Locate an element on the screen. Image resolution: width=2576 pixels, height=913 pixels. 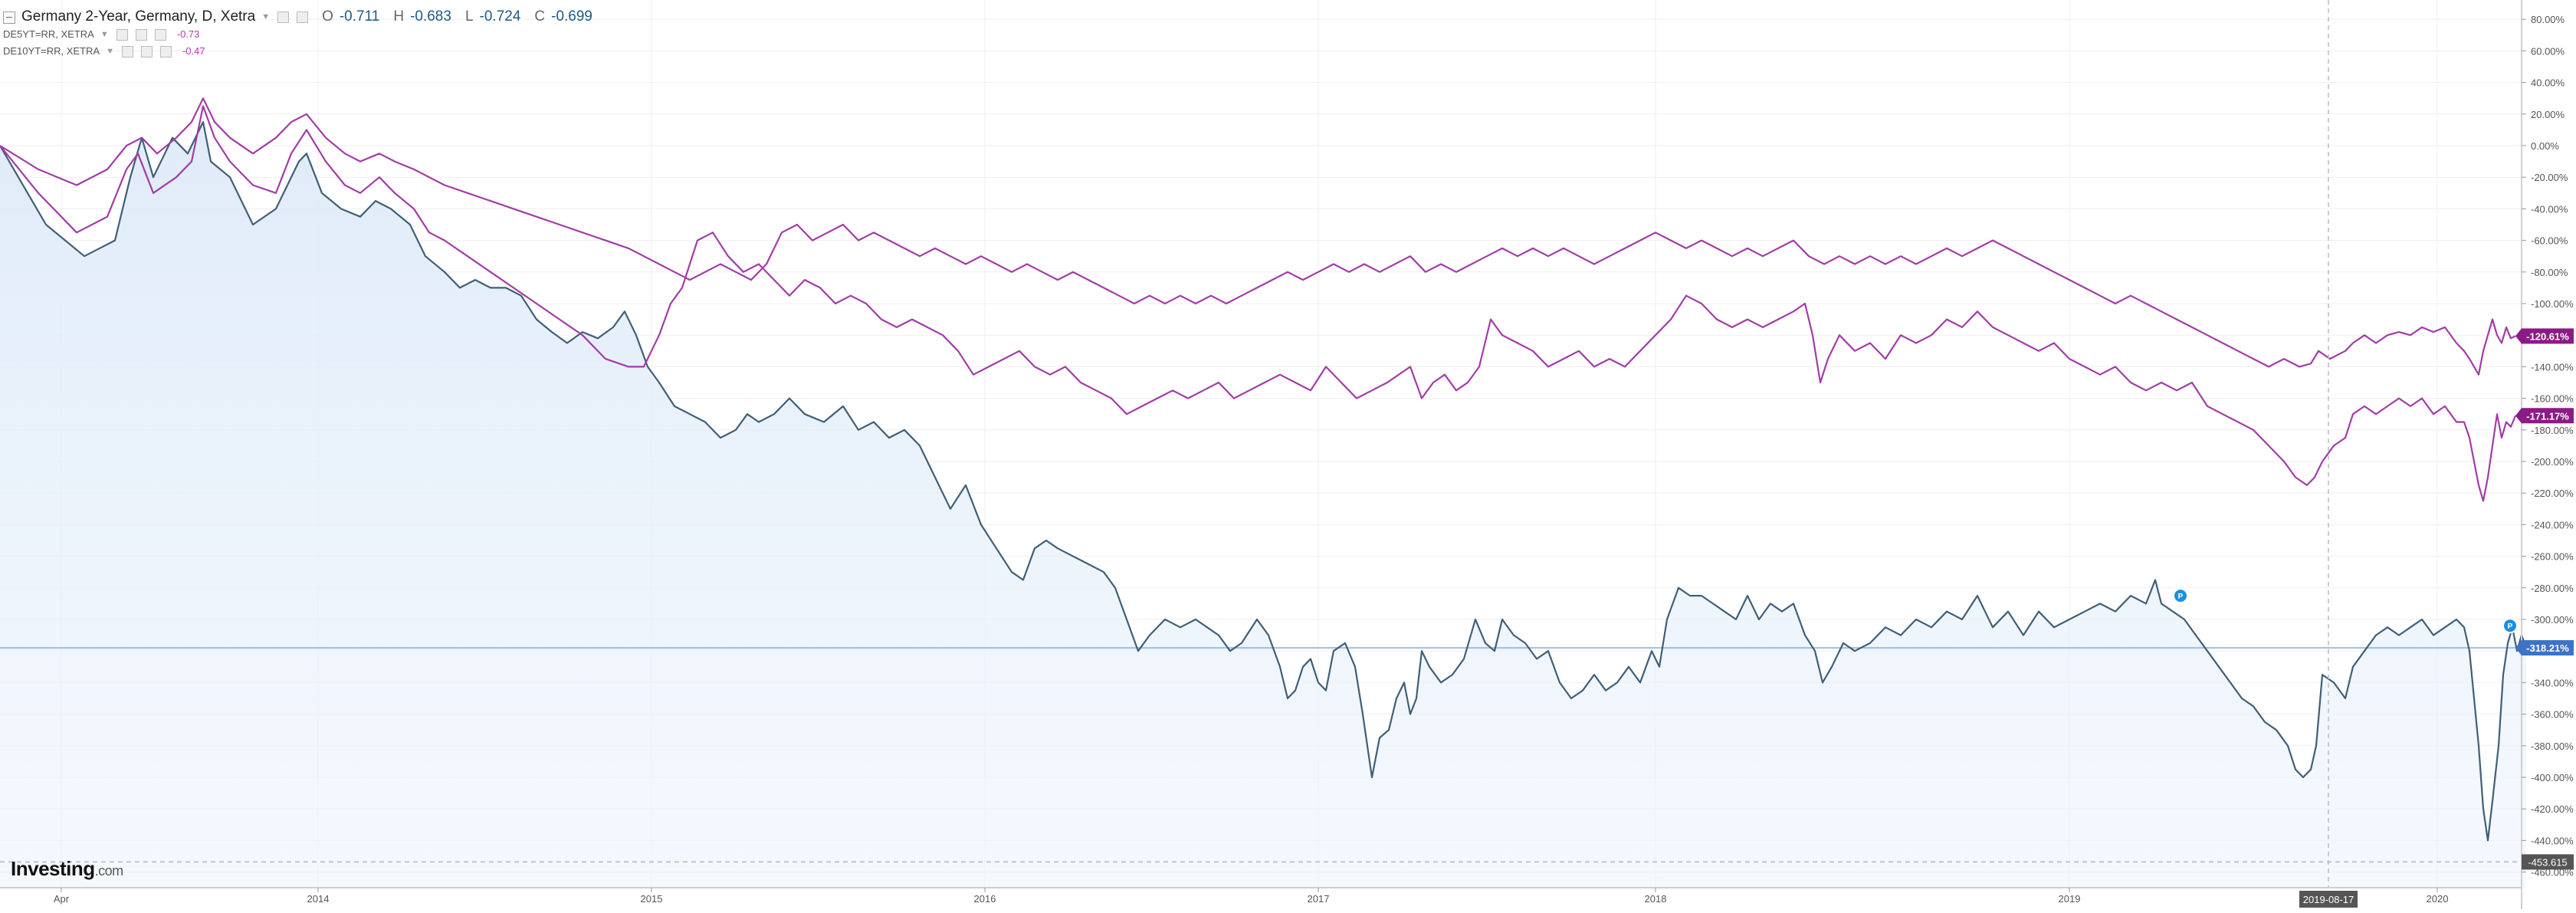
compare-symbol-de5y: DE5YT=RR, XETRA is located at coordinates (48, 34).